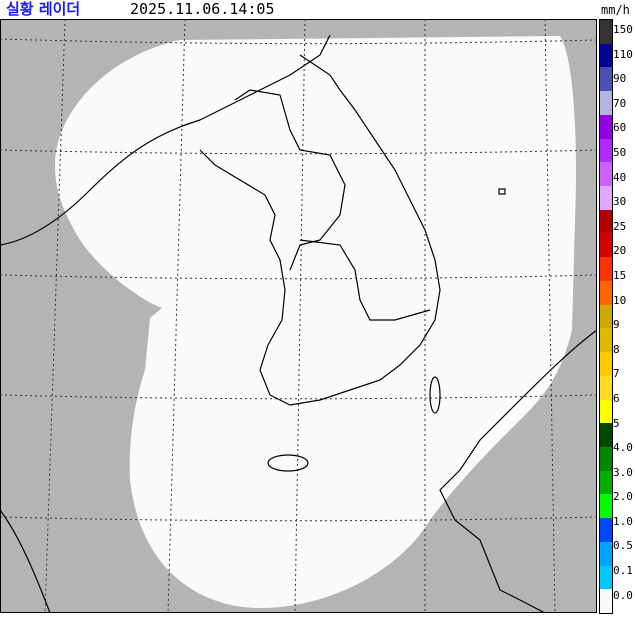 Image resolution: width=635 pixels, height=620 pixels. What do you see at coordinates (620, 226) in the screenshot?
I see `legend-label: 25` at bounding box center [620, 226].